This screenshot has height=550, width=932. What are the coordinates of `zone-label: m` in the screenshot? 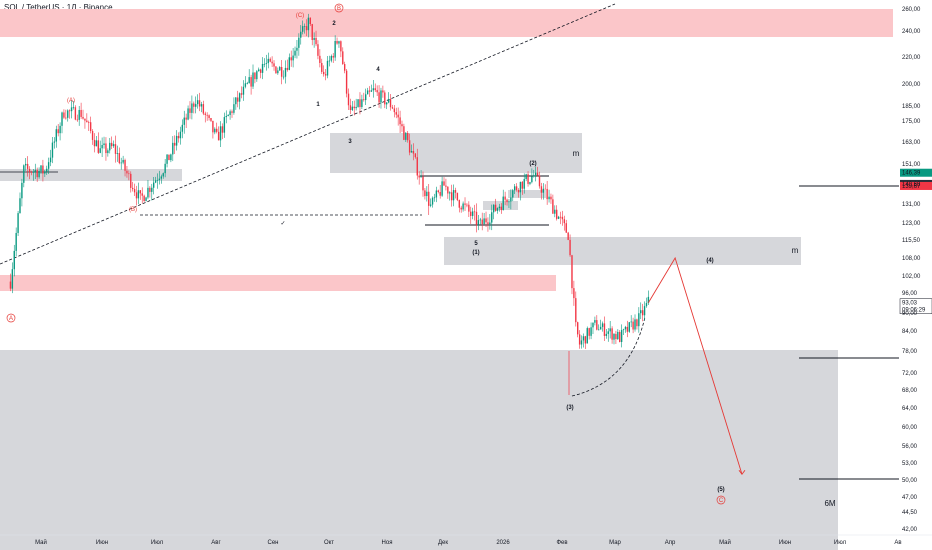 It's located at (576, 153).